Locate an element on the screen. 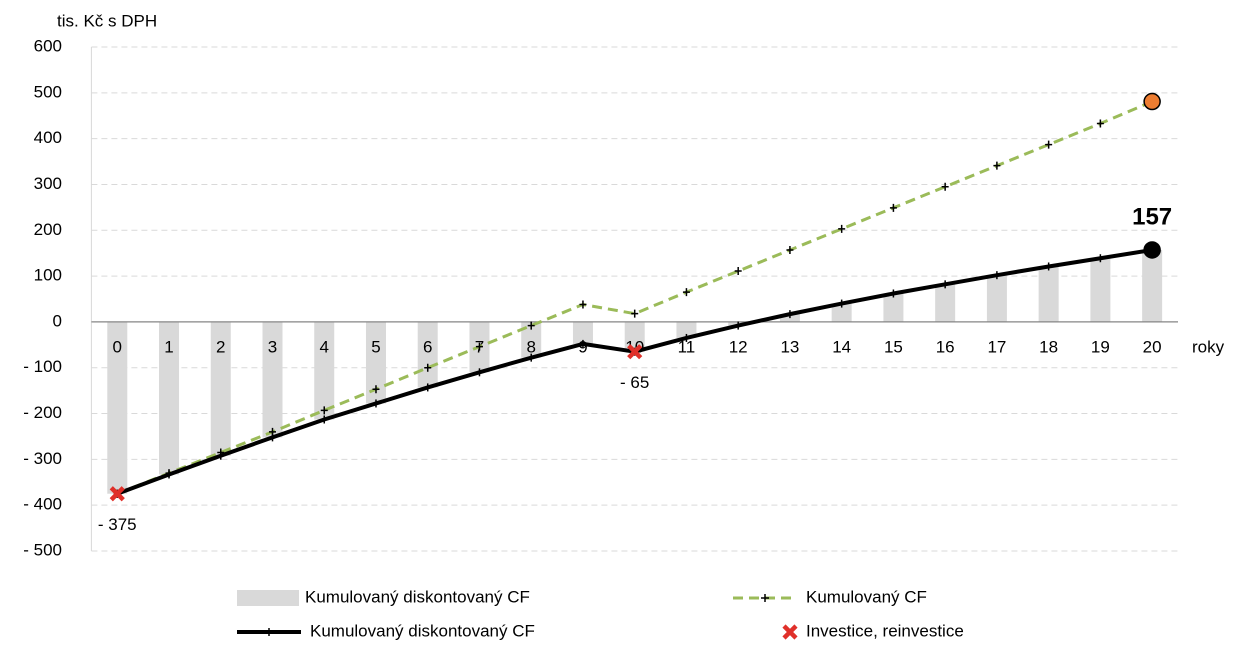 This screenshot has width=1247, height=646. x-tick-label: 5 is located at coordinates (375, 346).